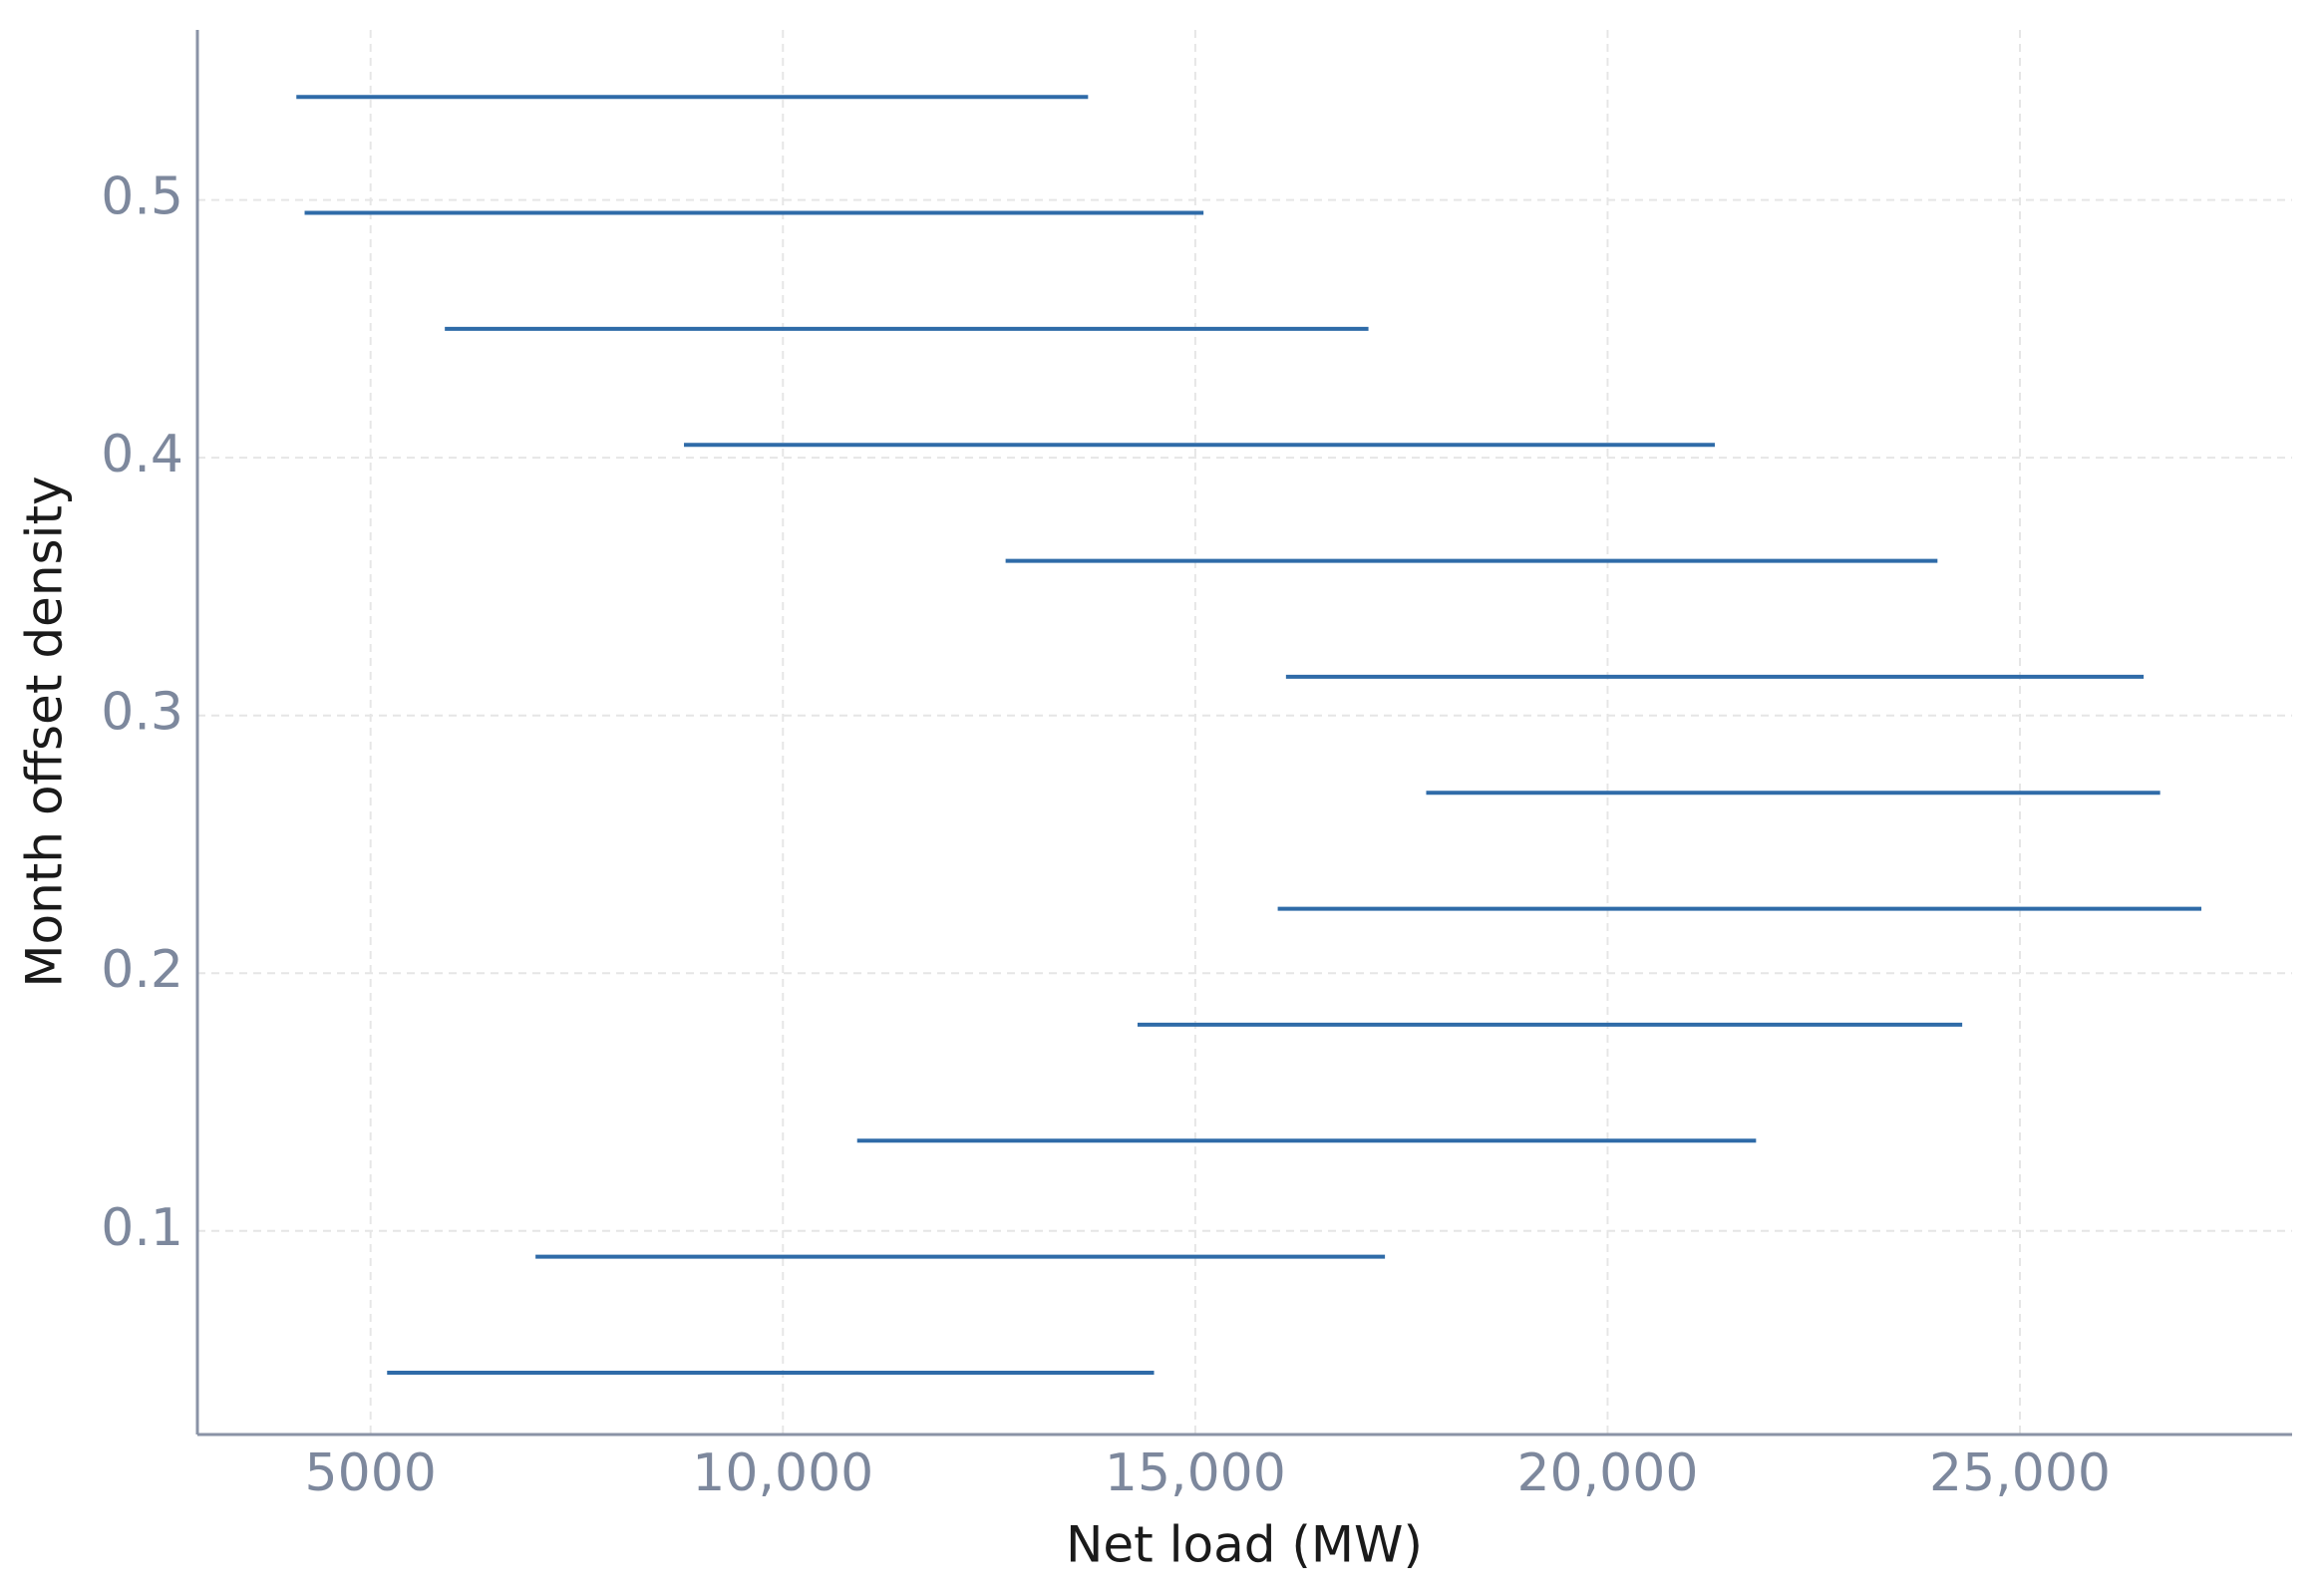  Describe the element at coordinates (142, 970) in the screenshot. I see `y-tick-label: 0.2` at that location.